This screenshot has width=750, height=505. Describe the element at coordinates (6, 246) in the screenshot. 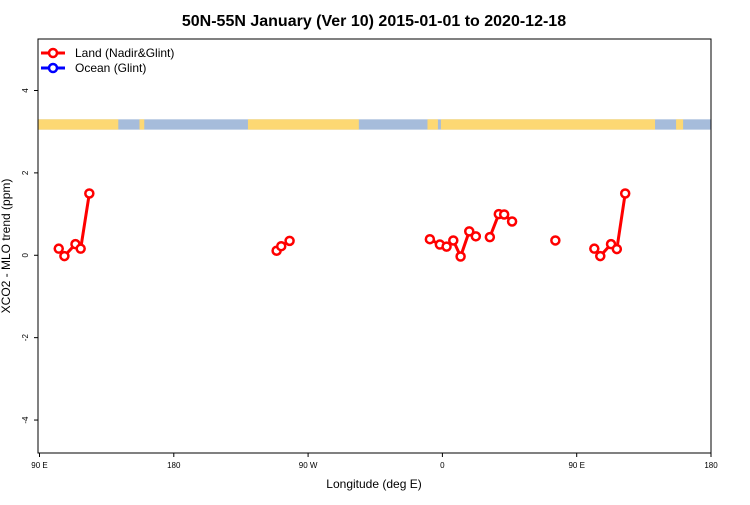

I see `y-axis-label: XCO2 - MLO trend (ppm)` at that location.